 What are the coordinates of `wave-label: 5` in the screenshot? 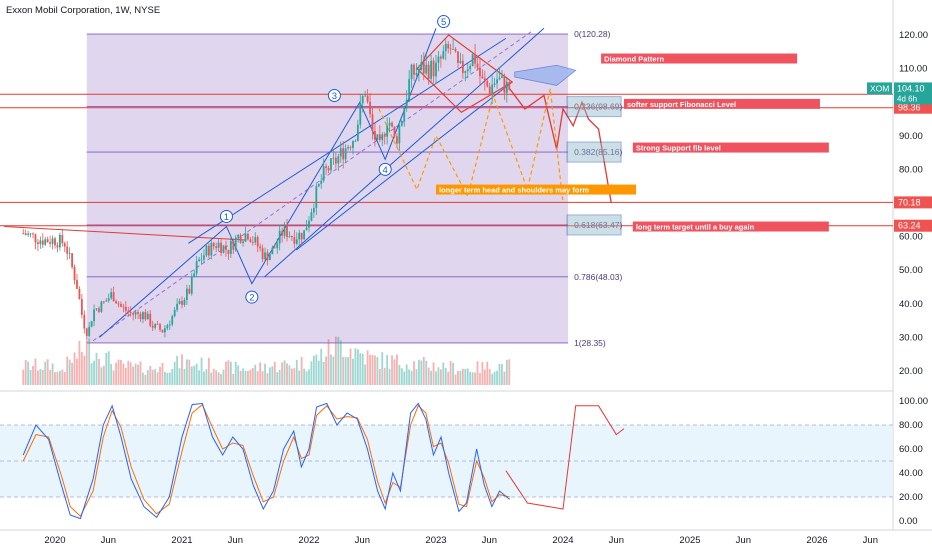 It's located at (443, 22).